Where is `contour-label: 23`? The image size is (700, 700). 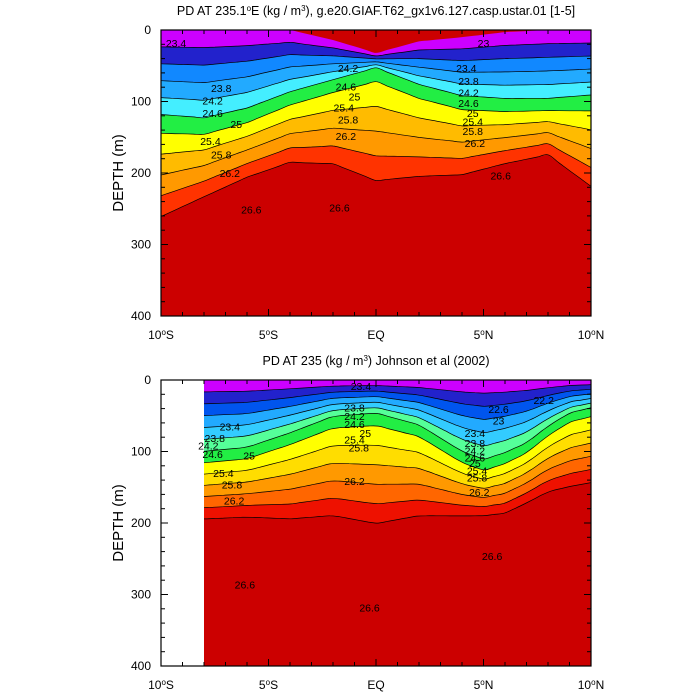
contour-label: 23 is located at coordinates (484, 44).